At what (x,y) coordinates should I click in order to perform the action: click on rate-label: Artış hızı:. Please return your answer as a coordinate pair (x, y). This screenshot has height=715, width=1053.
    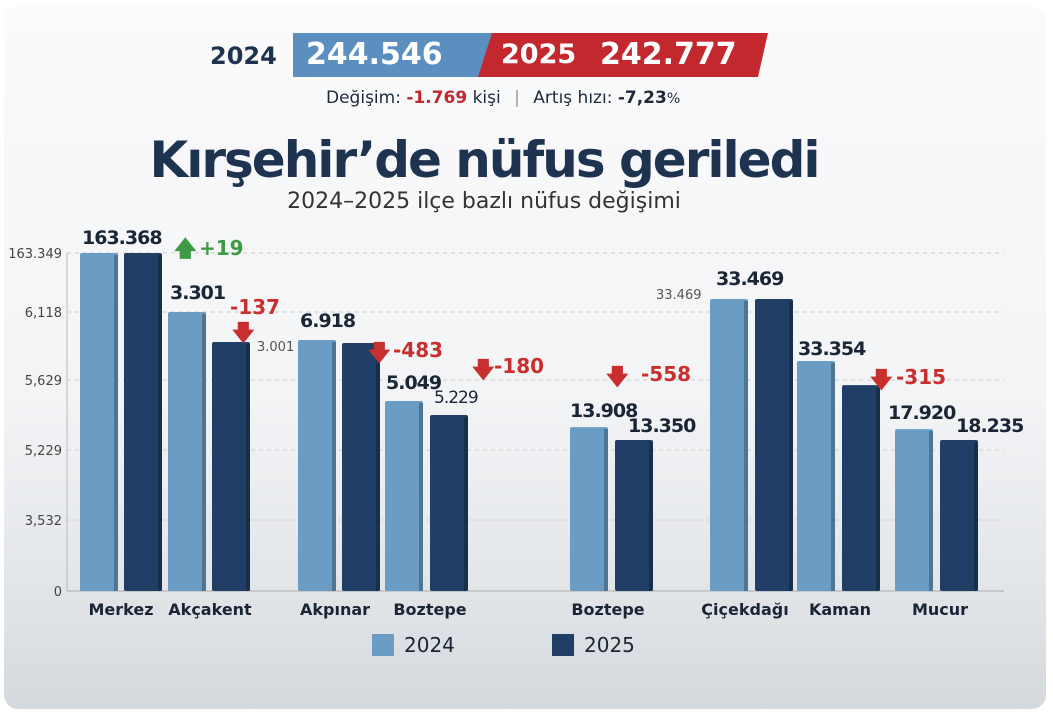
    Looking at the image, I should click on (573, 98).